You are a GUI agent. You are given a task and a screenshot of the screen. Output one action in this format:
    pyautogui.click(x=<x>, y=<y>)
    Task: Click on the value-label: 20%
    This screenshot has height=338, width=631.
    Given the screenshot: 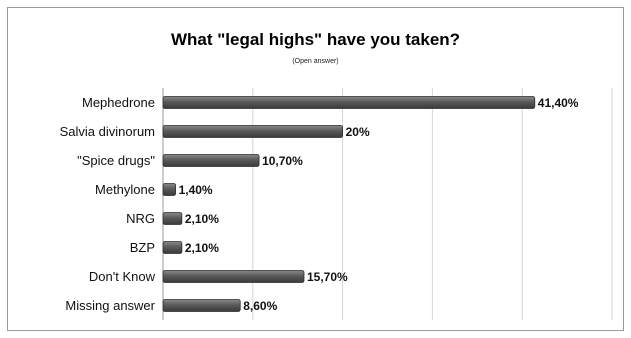 What is the action you would take?
    pyautogui.click(x=358, y=132)
    